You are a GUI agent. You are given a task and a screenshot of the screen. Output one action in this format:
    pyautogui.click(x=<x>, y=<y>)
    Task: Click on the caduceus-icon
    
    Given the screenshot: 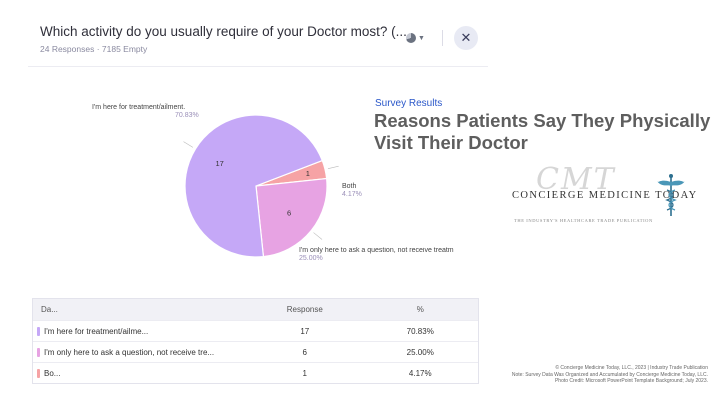 What is the action you would take?
    pyautogui.click(x=671, y=195)
    